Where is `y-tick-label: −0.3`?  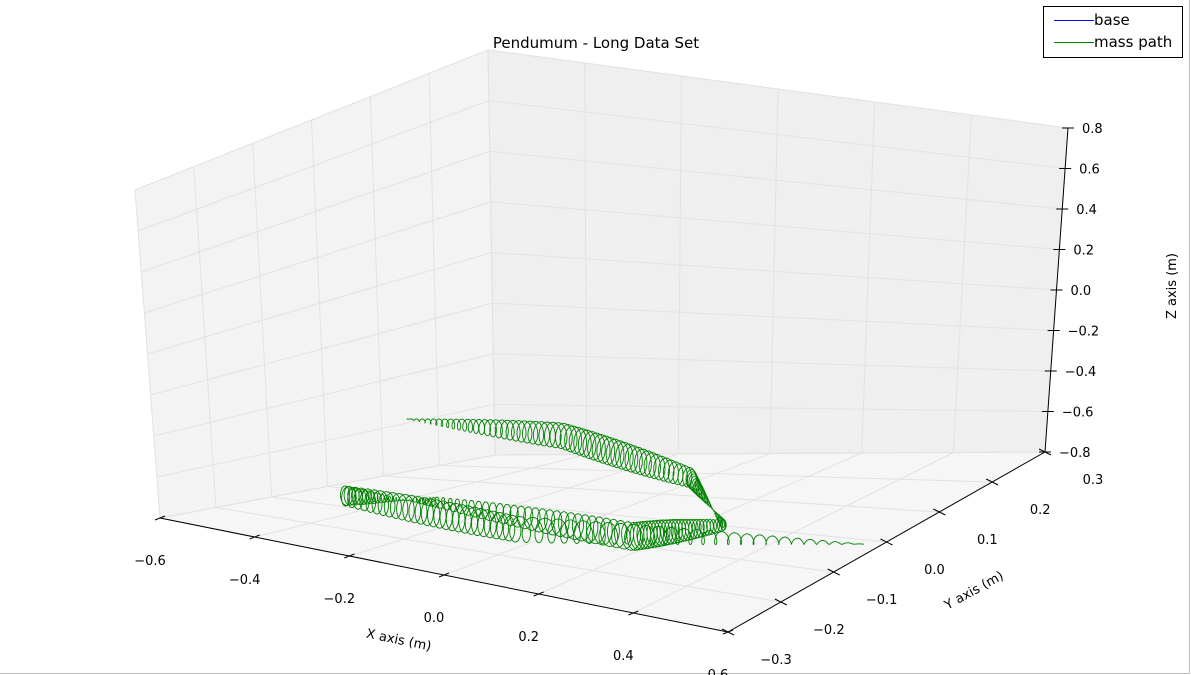 y-tick-label: −0.3 is located at coordinates (776, 660).